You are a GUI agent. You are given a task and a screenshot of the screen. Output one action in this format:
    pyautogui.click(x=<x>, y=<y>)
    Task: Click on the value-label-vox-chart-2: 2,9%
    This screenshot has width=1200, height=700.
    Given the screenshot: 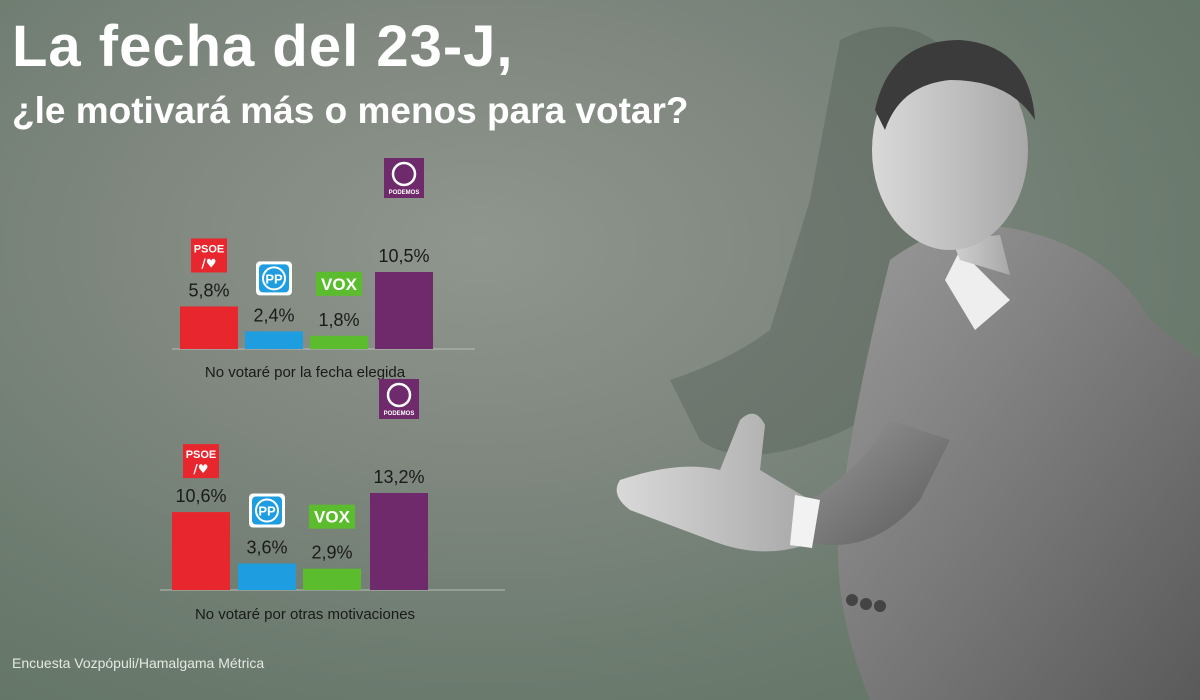 What is the action you would take?
    pyautogui.click(x=331, y=553)
    